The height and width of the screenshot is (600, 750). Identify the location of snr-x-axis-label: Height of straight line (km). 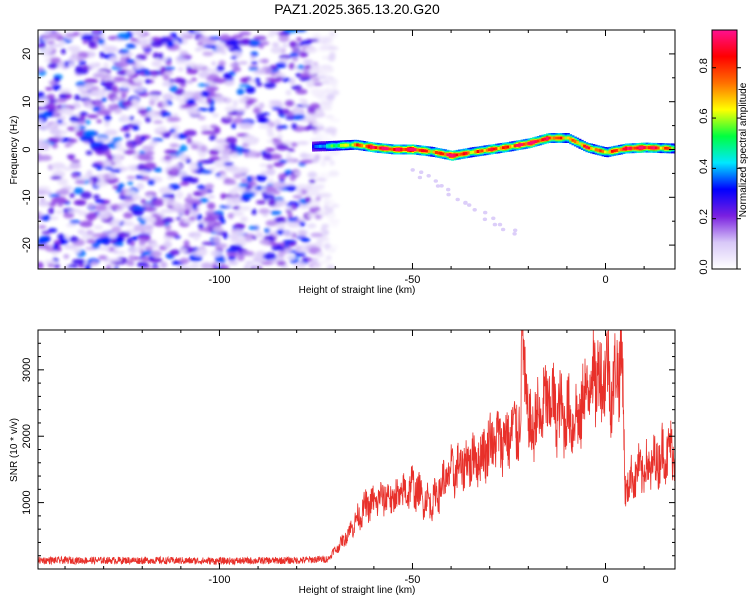
(357, 590).